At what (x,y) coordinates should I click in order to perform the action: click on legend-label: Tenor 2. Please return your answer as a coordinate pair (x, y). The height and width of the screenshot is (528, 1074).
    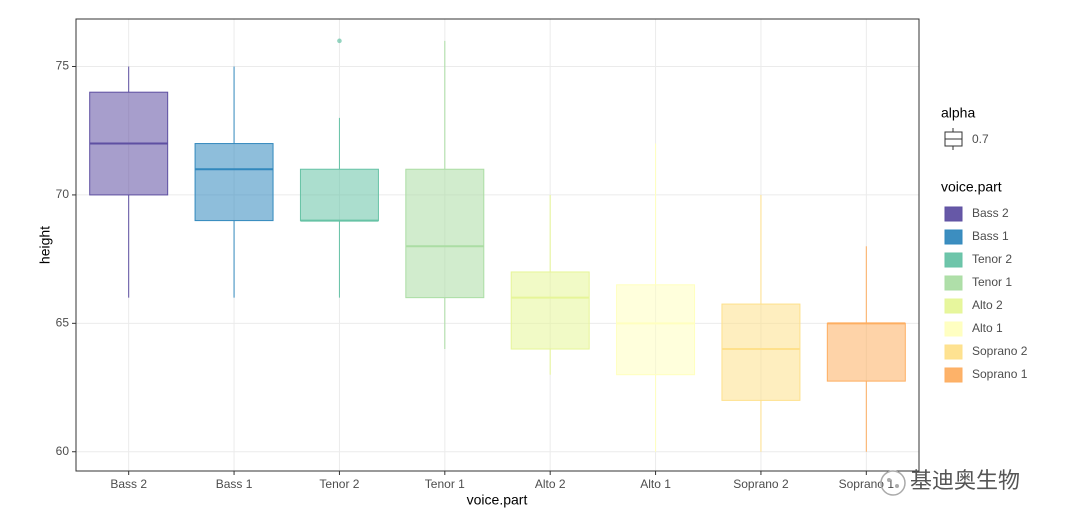
    Looking at the image, I should click on (992, 259).